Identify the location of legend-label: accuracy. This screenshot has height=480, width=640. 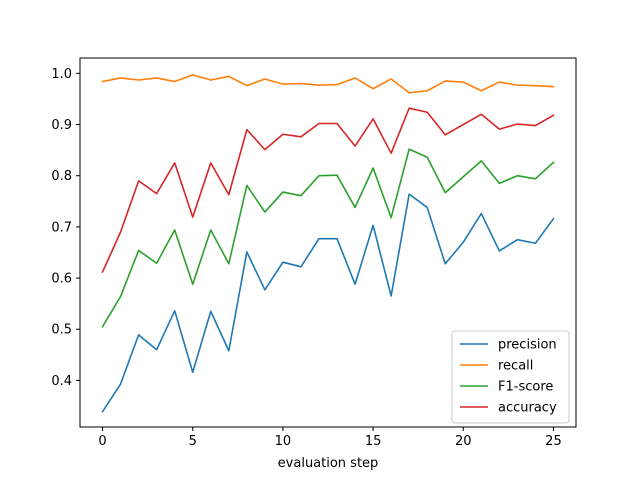
(527, 408).